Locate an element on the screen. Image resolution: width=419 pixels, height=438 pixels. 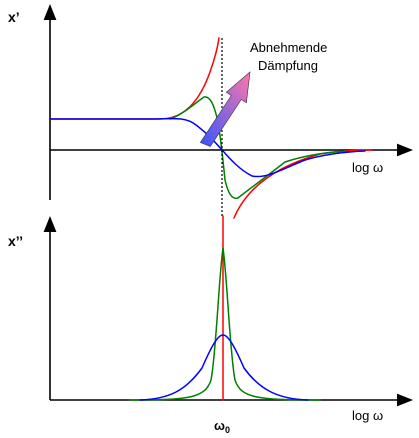
lower-series-high-damping is located at coordinates (224, 367).